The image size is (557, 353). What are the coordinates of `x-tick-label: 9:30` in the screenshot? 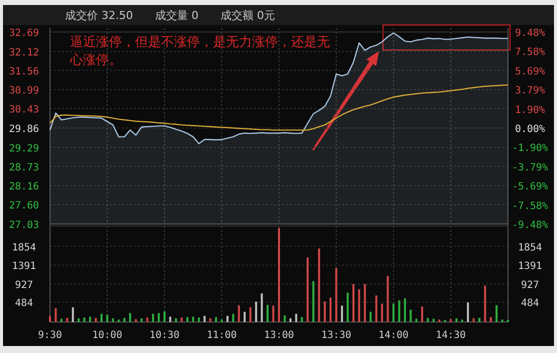 It's located at (50, 335).